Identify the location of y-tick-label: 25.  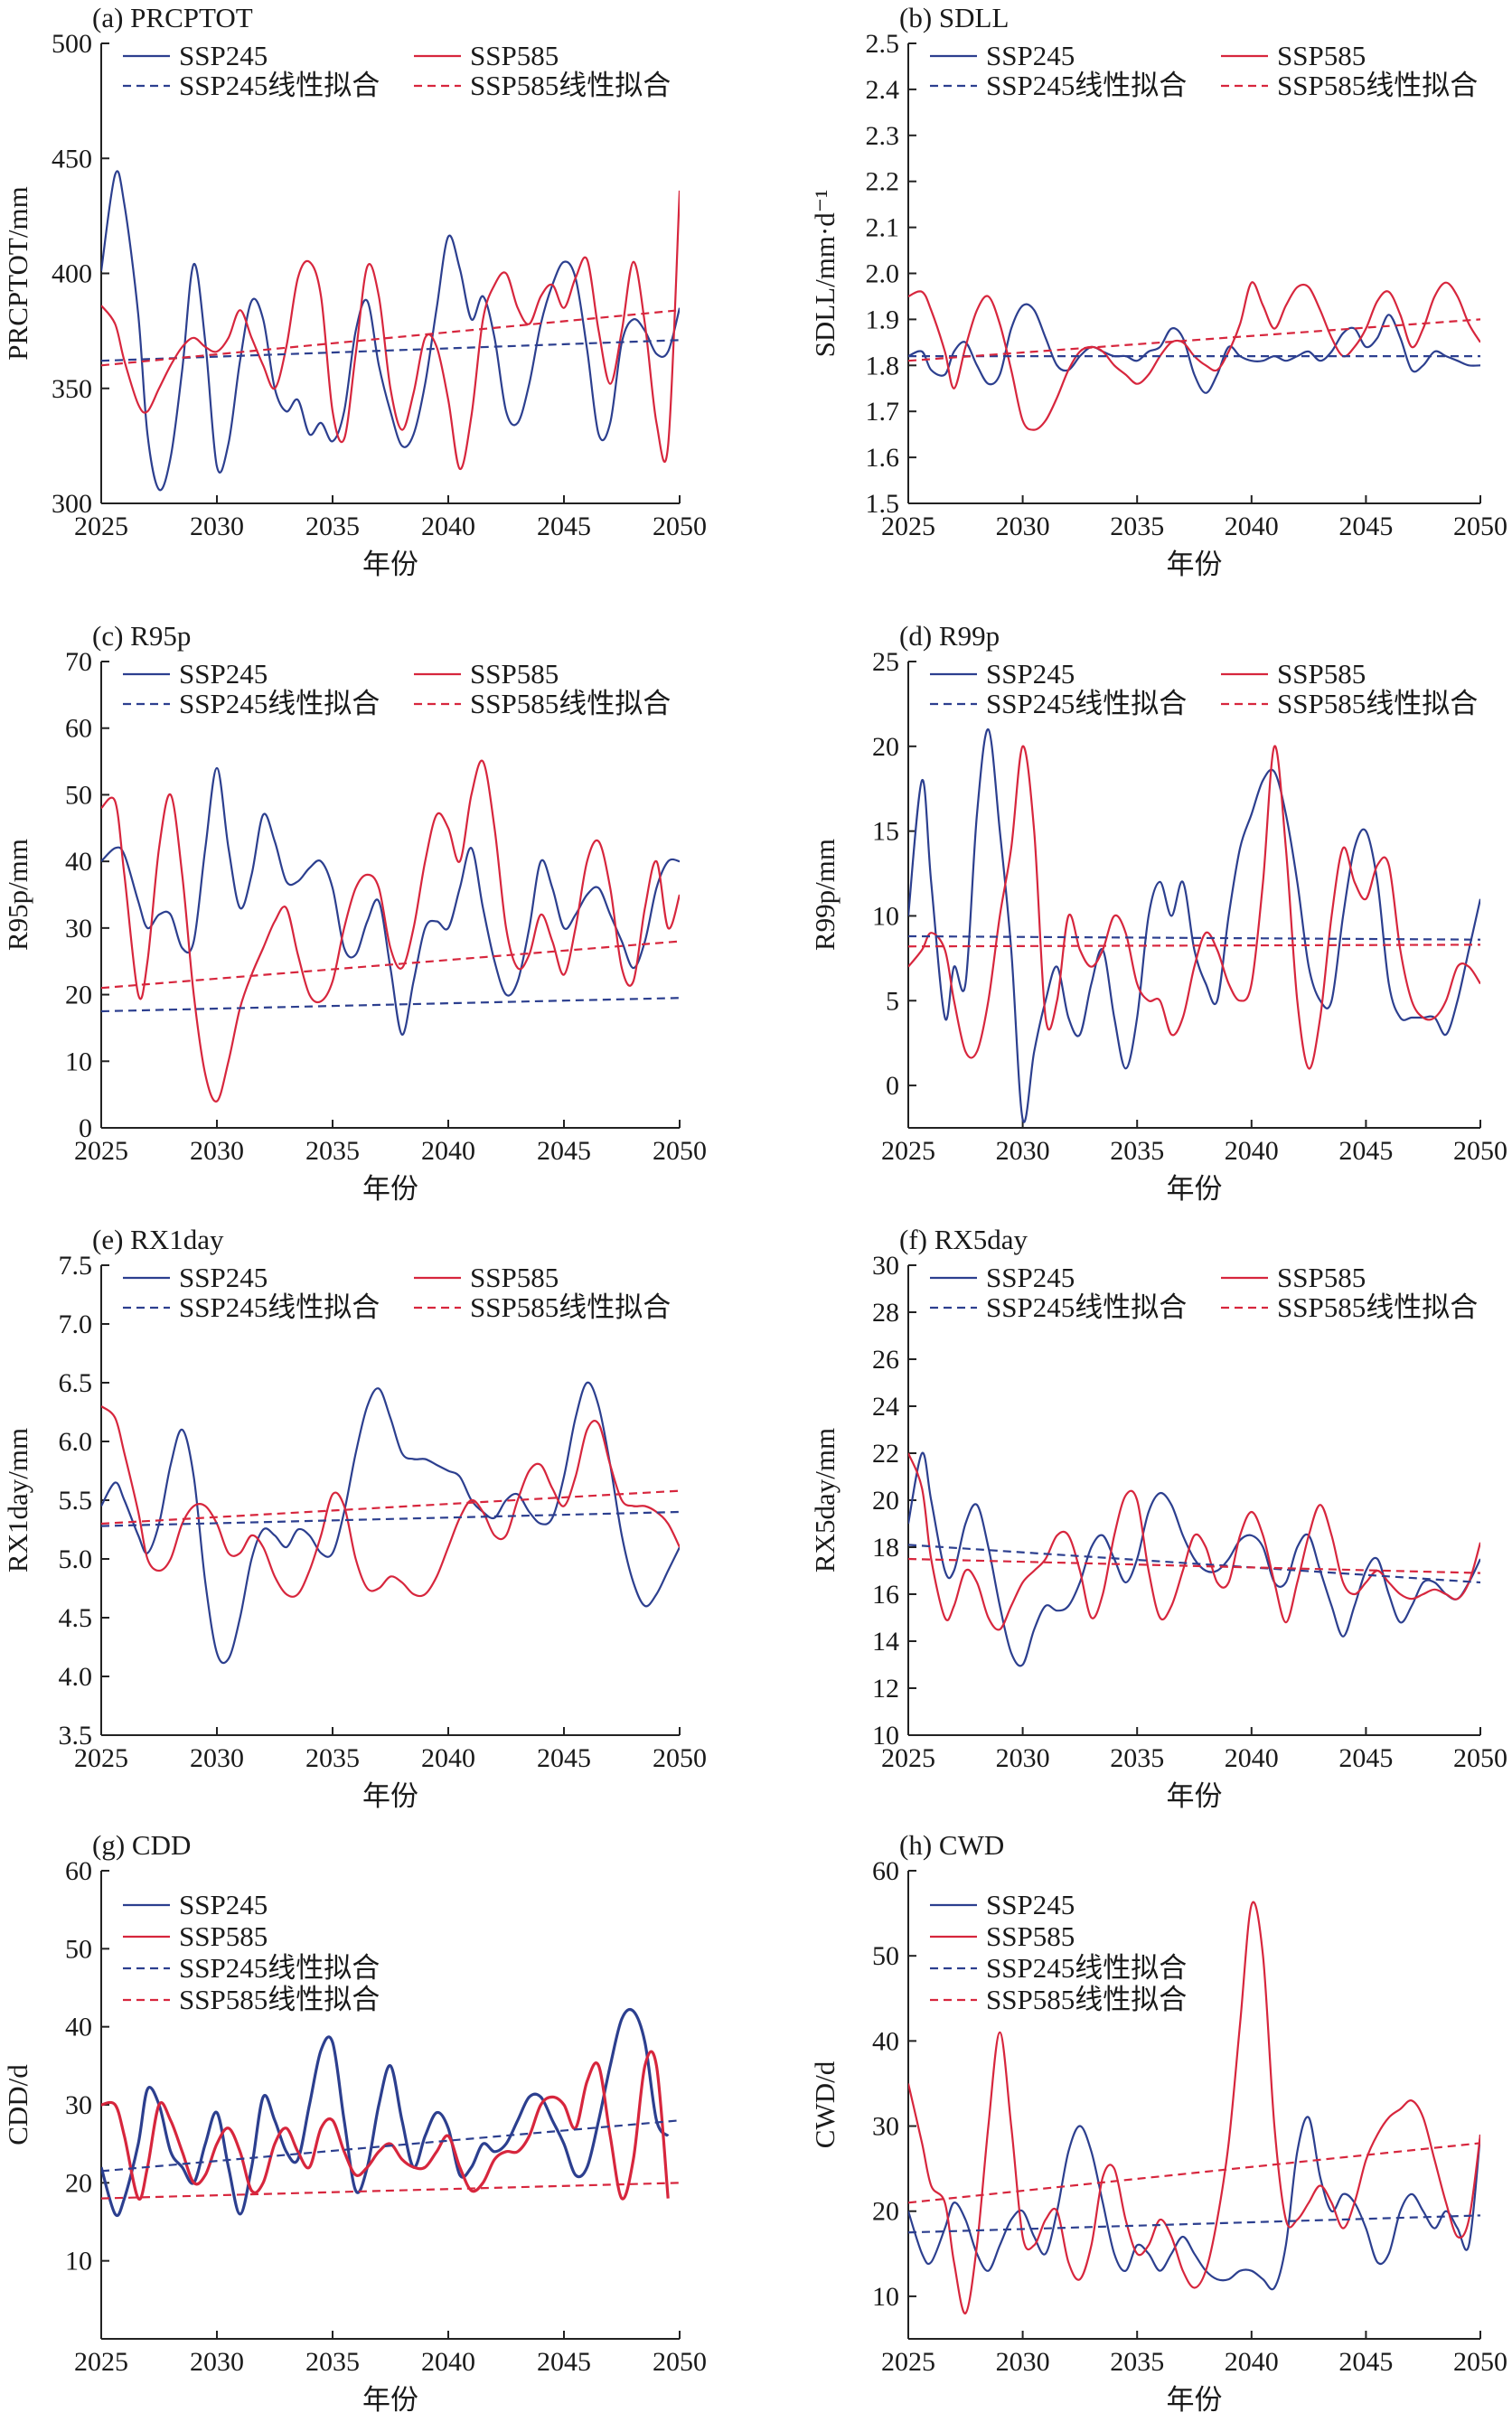
(885, 662).